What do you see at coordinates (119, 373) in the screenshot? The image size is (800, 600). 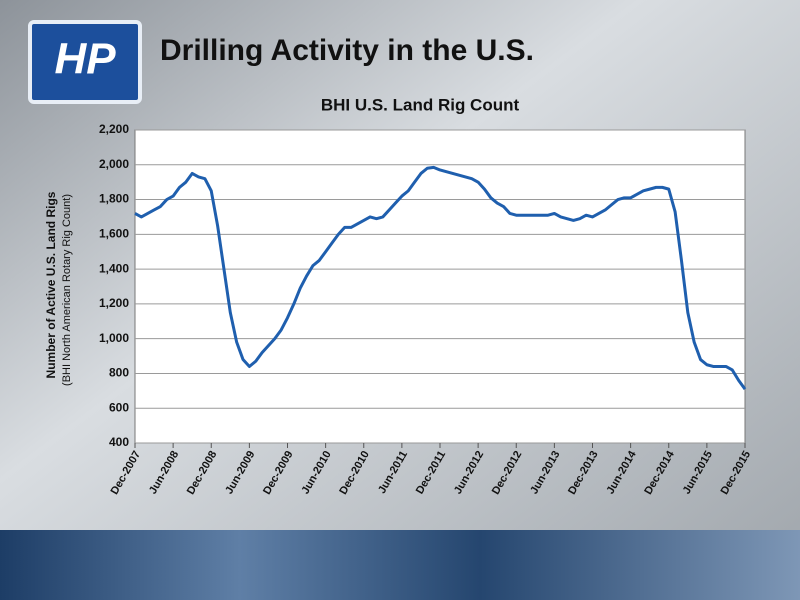 I see `y-tick-label: 800` at bounding box center [119, 373].